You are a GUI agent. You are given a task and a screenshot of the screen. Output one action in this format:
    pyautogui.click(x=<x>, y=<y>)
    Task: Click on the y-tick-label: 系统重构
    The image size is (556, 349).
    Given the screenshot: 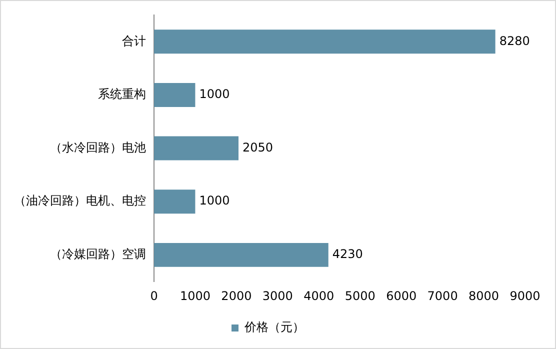 What is the action you would take?
    pyautogui.click(x=122, y=94)
    